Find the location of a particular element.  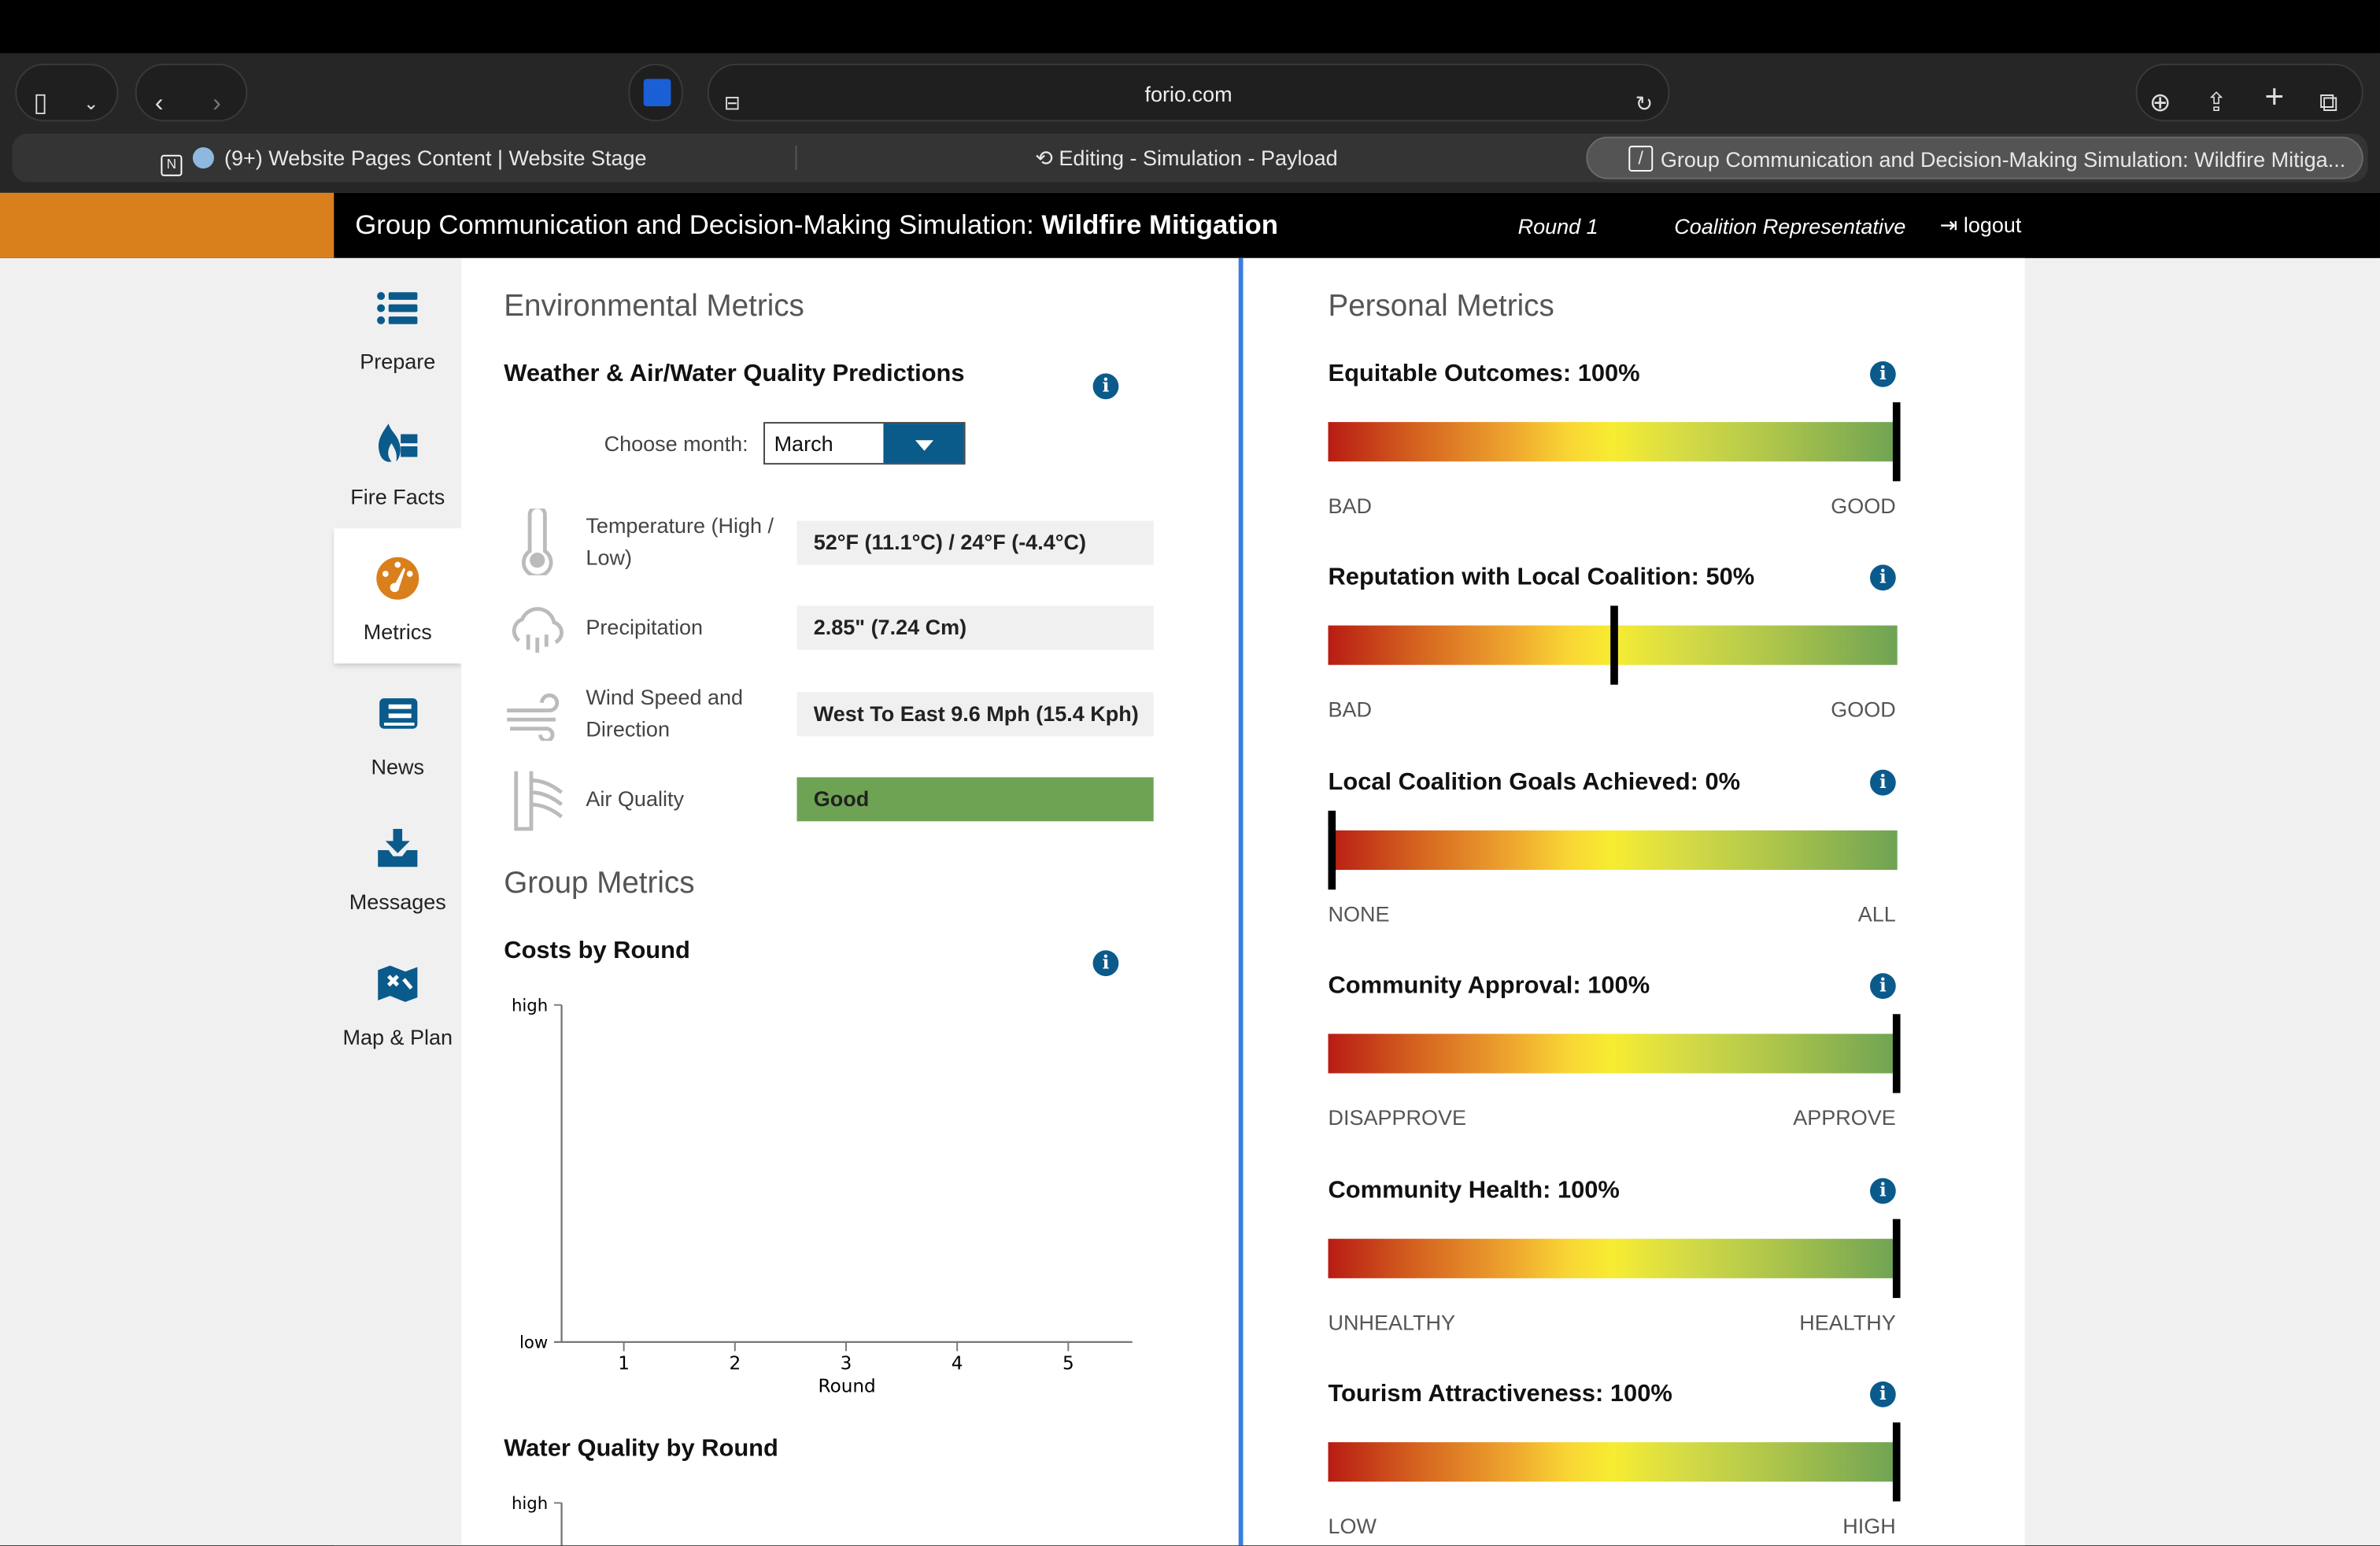

sidebar-item-map-plan: Map & Plan is located at coordinates (397, 1002).